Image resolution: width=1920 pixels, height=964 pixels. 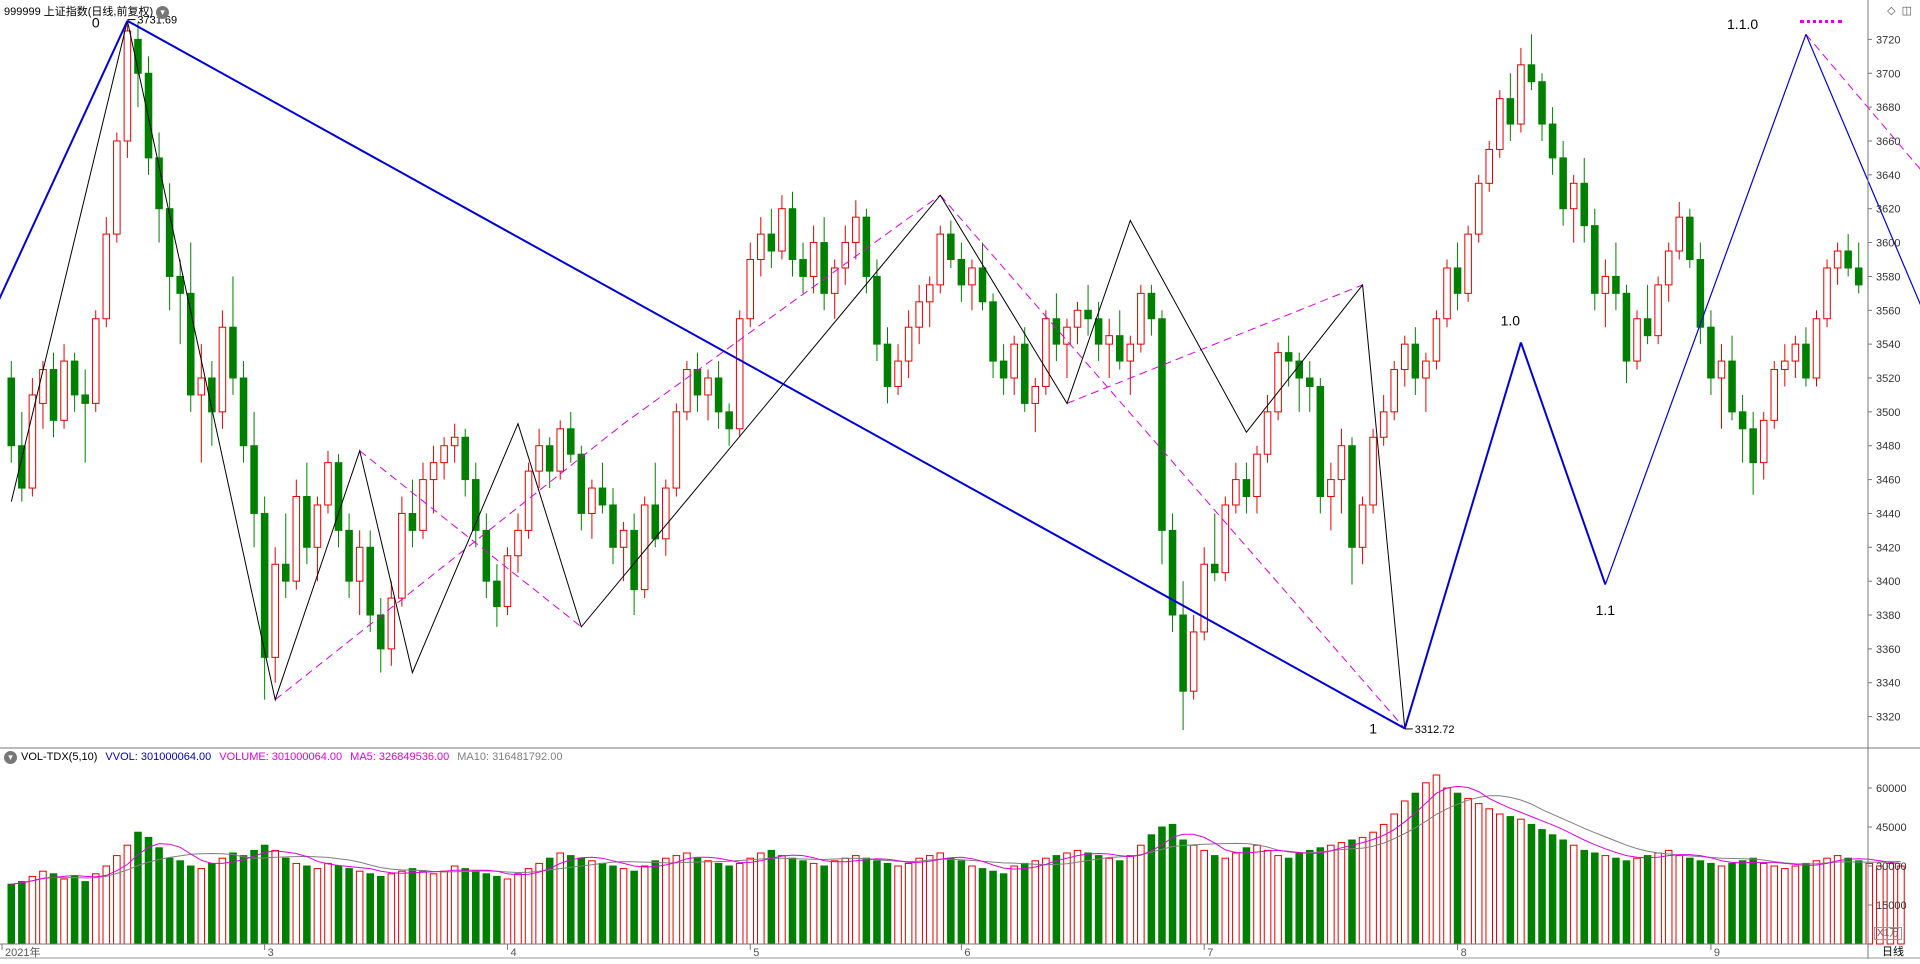 I want to click on price-tick-label: 3520, so click(x=1888, y=379).